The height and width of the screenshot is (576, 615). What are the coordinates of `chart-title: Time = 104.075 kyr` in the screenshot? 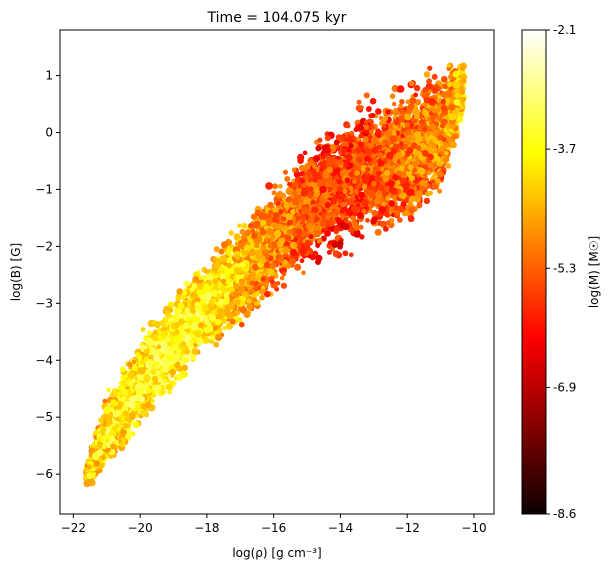 It's located at (277, 18).